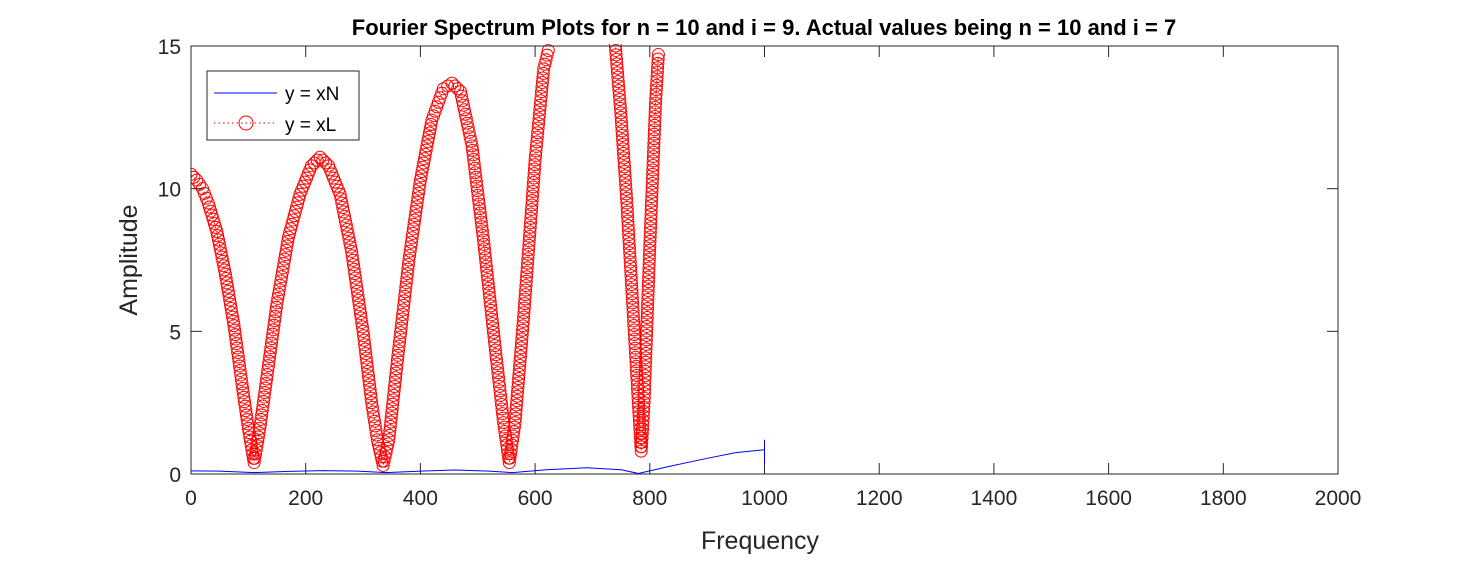 The height and width of the screenshot is (561, 1467). What do you see at coordinates (175, 475) in the screenshot?
I see `y-tick-label: 0` at bounding box center [175, 475].